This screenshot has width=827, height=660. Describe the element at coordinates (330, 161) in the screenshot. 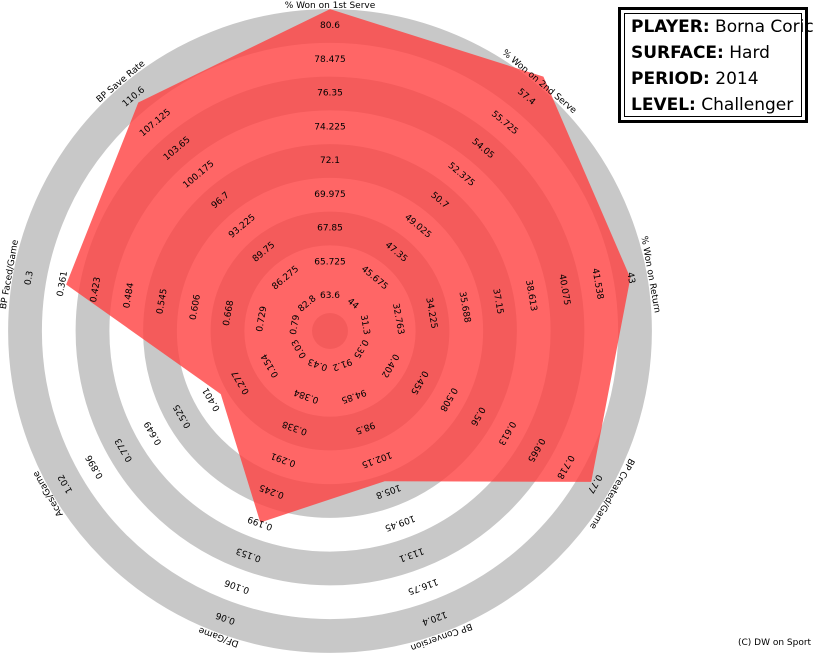

I see `radar-tick-label: 72.1` at that location.